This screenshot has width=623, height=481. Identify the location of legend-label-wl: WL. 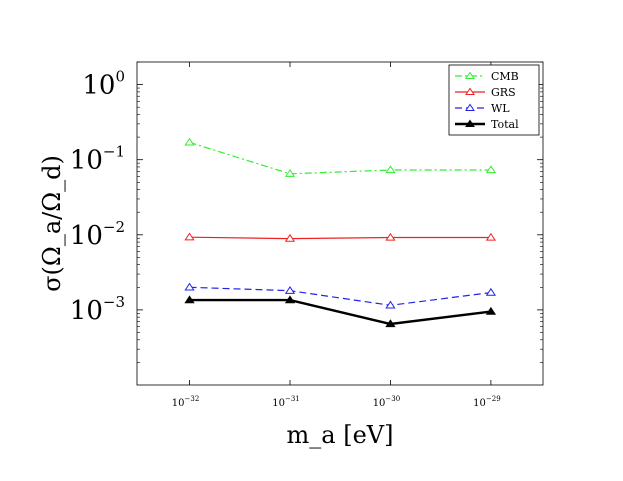
(500, 108).